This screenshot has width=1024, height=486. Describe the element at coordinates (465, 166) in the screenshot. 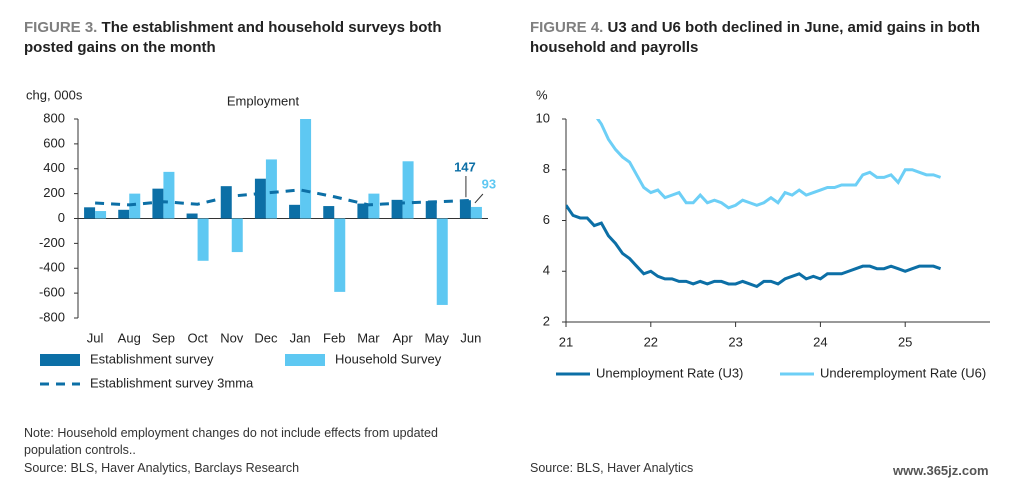

I see `data-label: 147` at that location.